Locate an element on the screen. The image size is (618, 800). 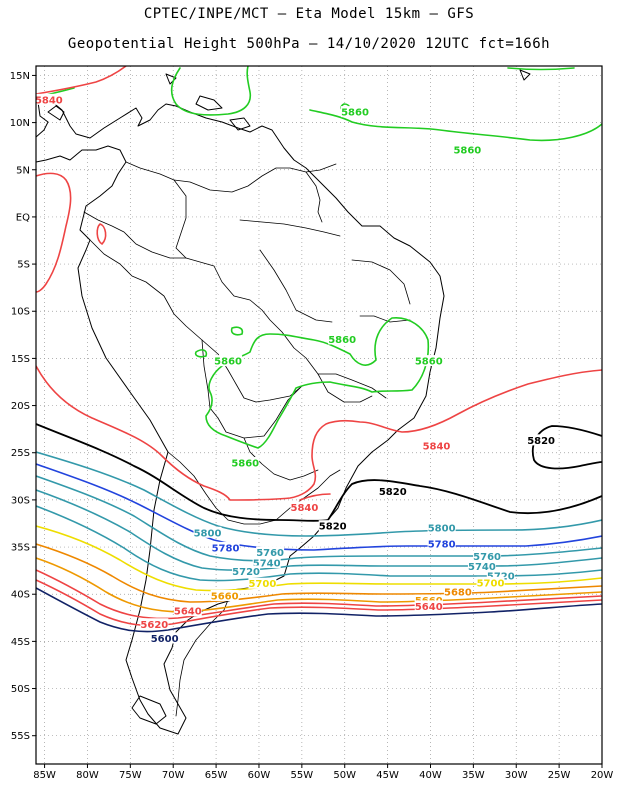
lat-tick-label: 15N is located at coordinates (20, 76).